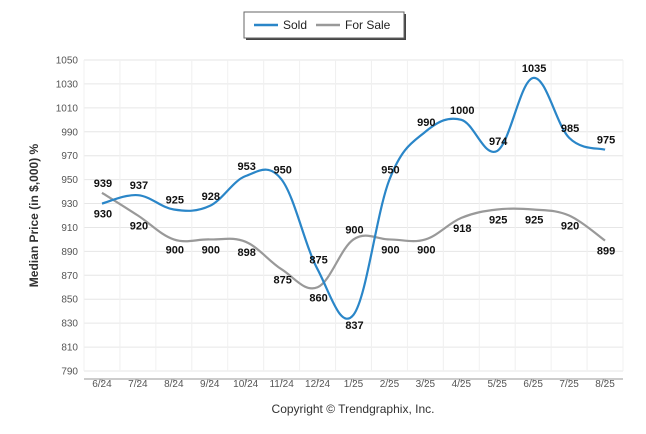  What do you see at coordinates (606, 141) in the screenshot?
I see `data-label-sold: 975` at bounding box center [606, 141].